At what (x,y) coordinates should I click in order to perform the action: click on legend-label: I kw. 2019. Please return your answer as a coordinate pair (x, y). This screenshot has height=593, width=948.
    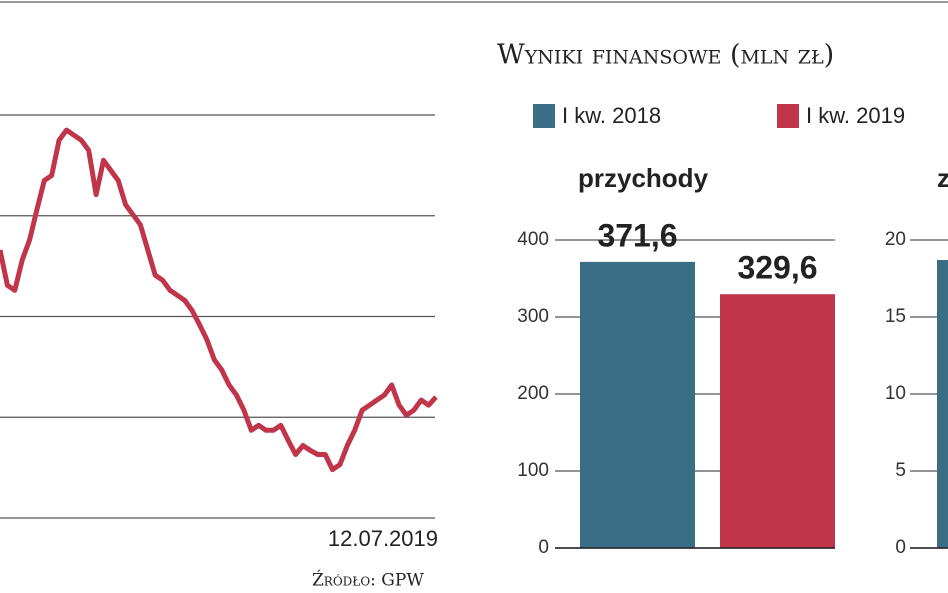
    Looking at the image, I should click on (855, 115).